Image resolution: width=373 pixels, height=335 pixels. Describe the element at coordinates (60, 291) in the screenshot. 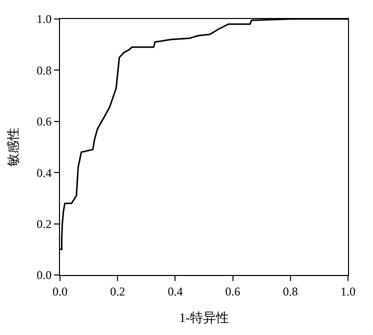

I see `x-tick-label: 0.0` at that location.